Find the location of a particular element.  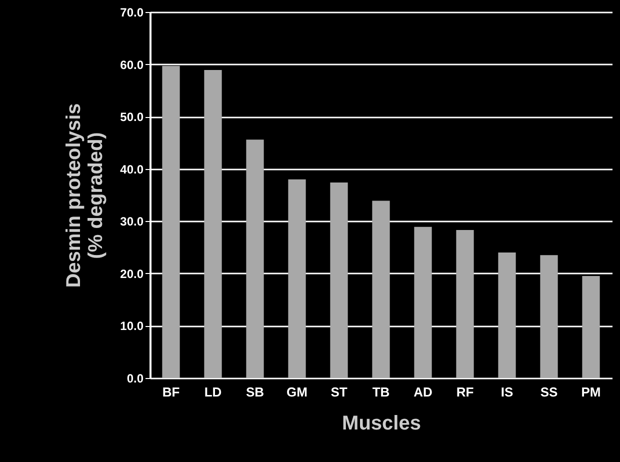

x-tick-label: BF is located at coordinates (171, 392).